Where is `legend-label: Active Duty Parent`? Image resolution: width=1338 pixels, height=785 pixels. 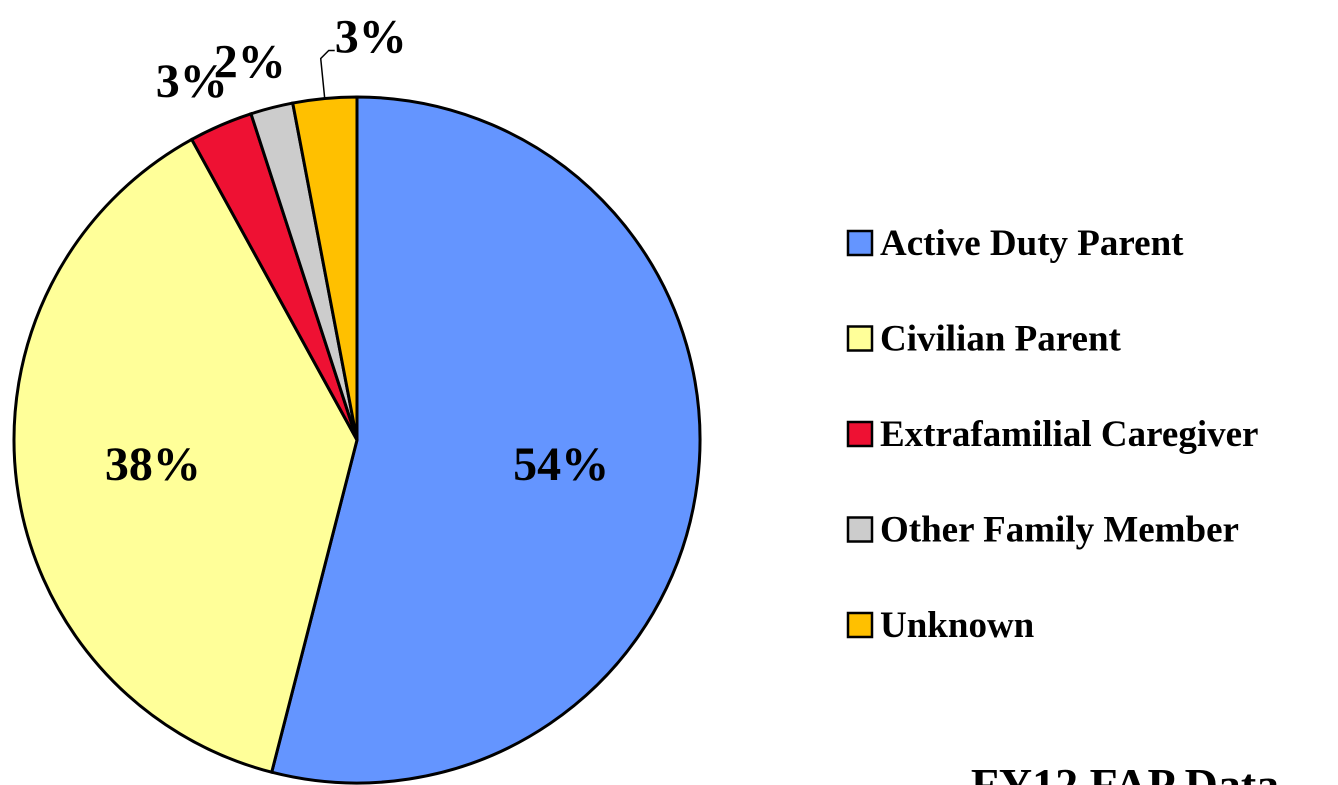 legend-label: Active Duty Parent is located at coordinates (1032, 243).